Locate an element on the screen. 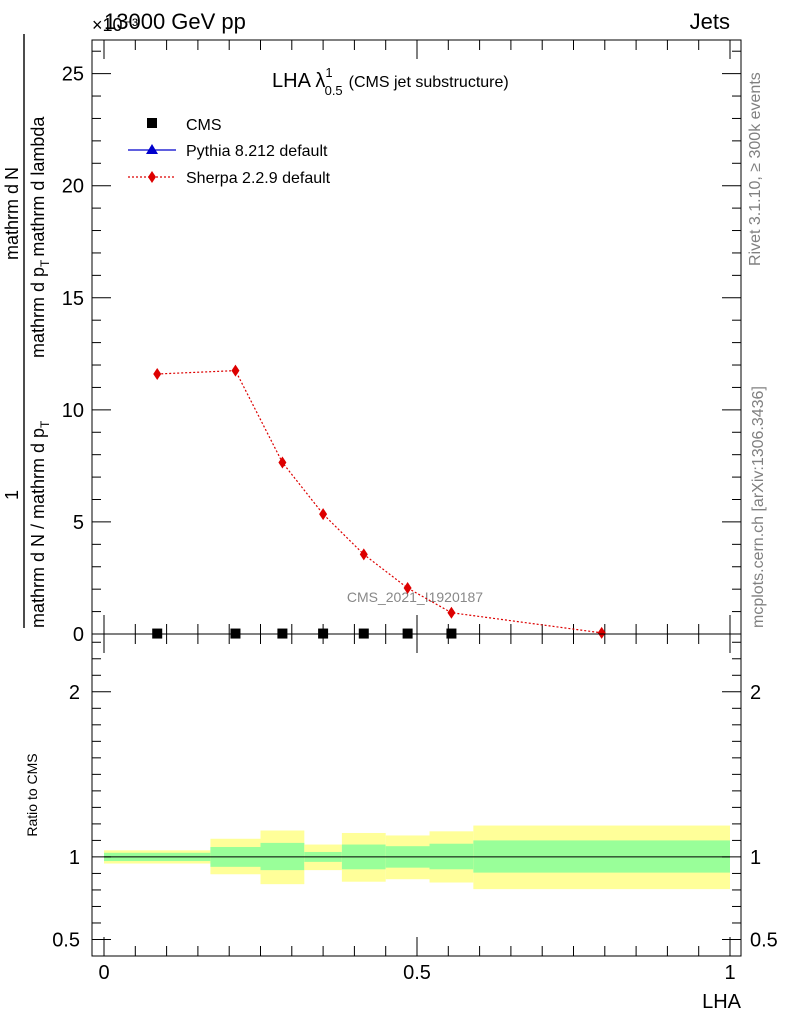  main-ytick-label: 15 is located at coordinates (73, 299).